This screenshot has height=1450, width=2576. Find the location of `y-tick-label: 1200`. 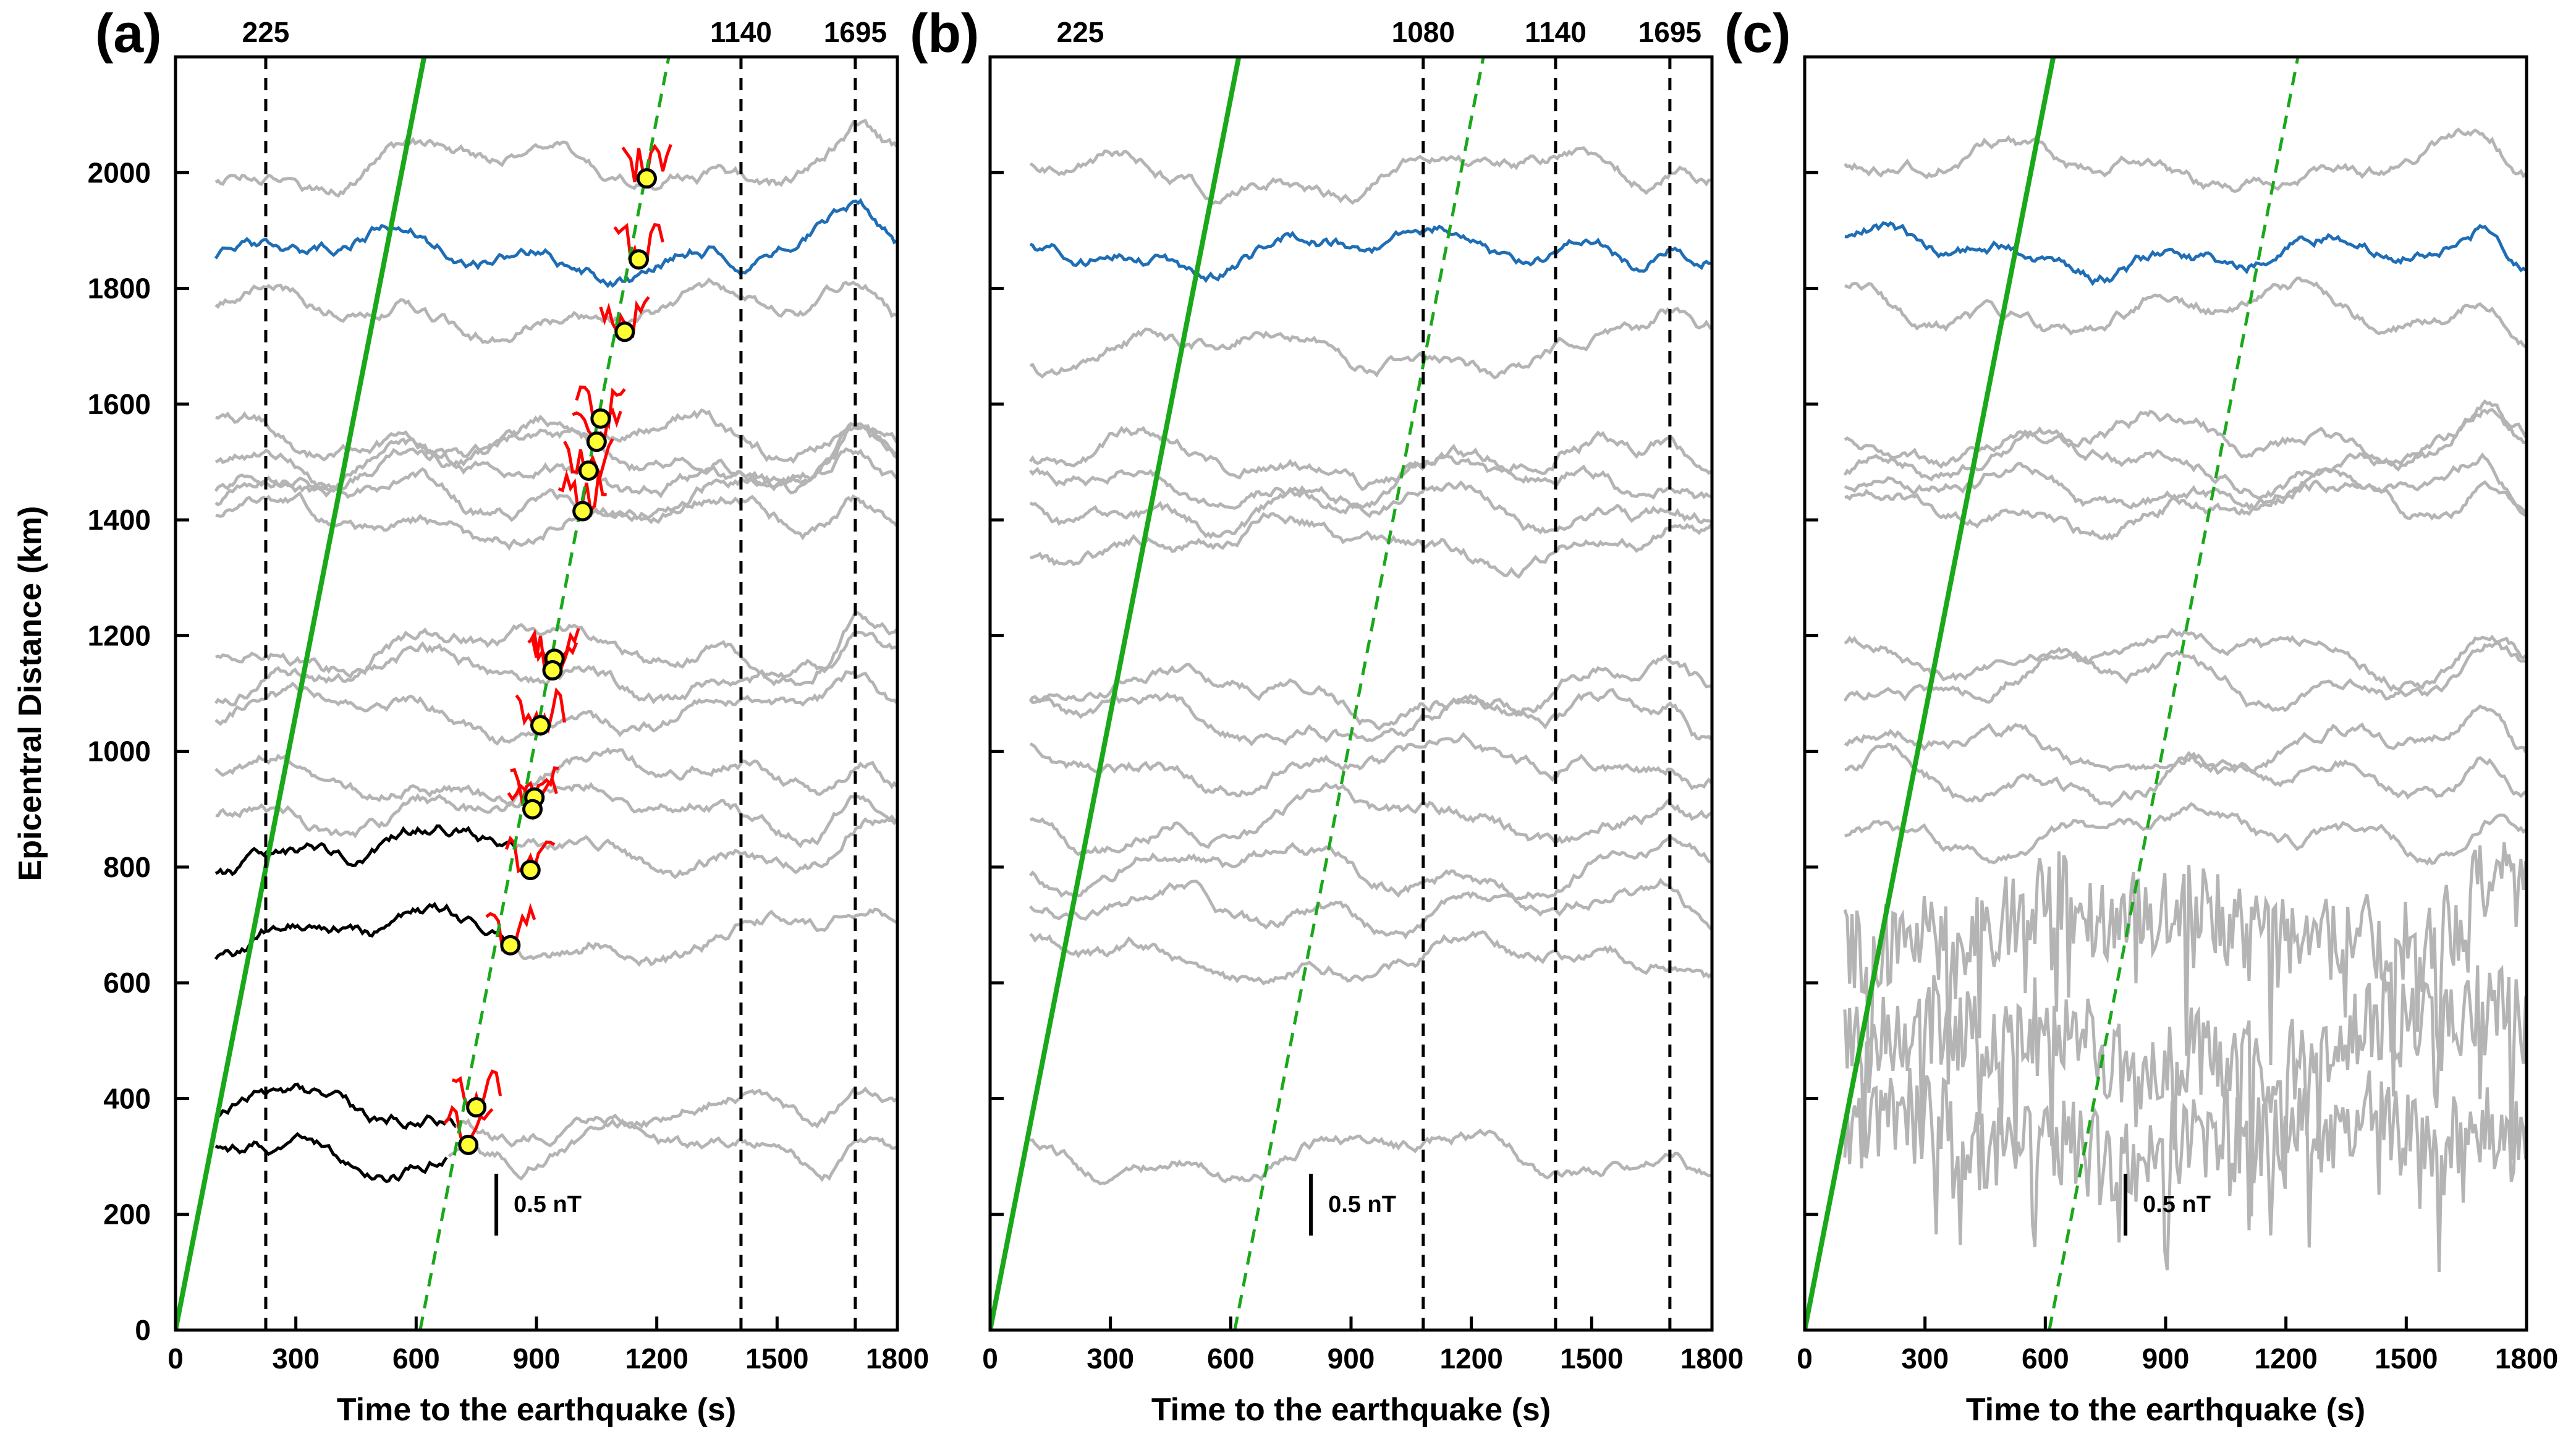

y-tick-label: 1200 is located at coordinates (119, 635).